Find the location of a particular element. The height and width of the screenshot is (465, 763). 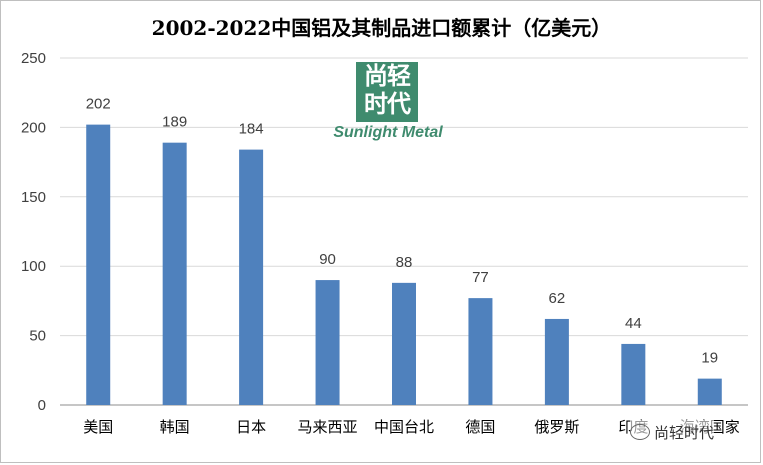

data-label: 19 is located at coordinates (709, 358).